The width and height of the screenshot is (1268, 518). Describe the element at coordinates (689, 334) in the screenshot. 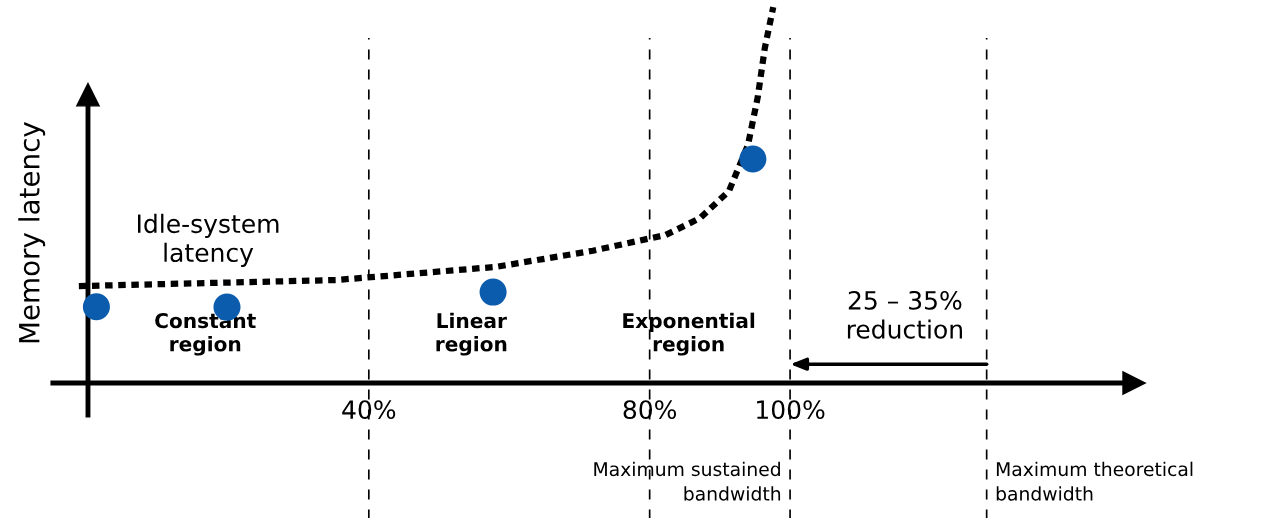

I see `annotation: Exponential region` at that location.